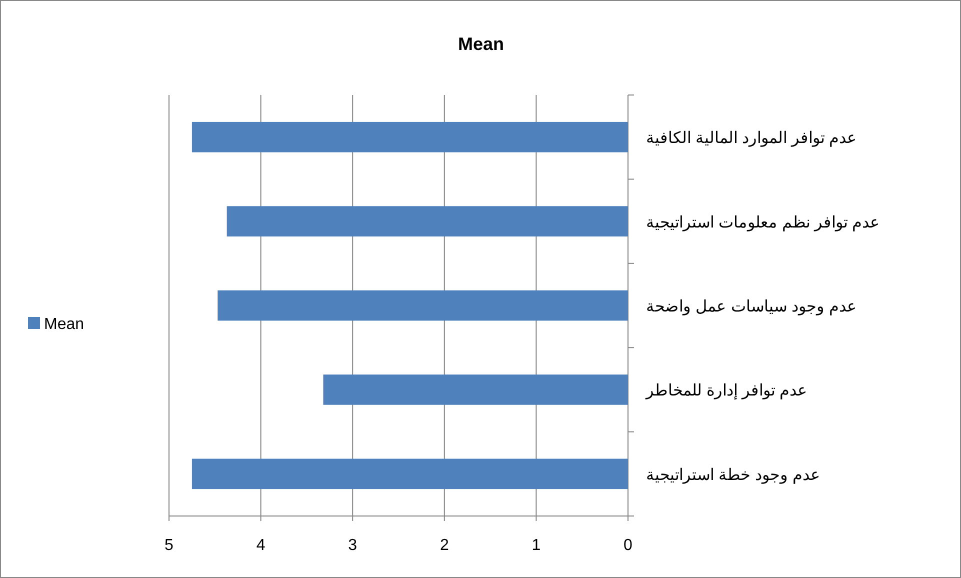  What do you see at coordinates (751, 139) in the screenshot?
I see `y-tick-label: عدم توافر الموارد المالية الكافية` at bounding box center [751, 139].